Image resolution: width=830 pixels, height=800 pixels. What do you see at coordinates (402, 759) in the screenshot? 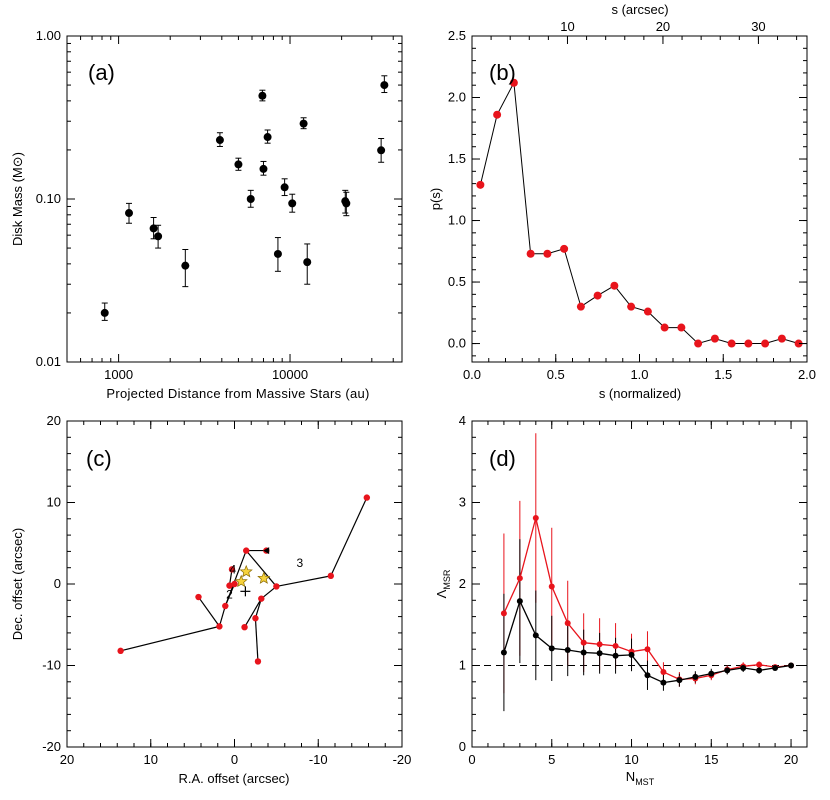
I see `x-tick-label: -20` at bounding box center [402, 759].